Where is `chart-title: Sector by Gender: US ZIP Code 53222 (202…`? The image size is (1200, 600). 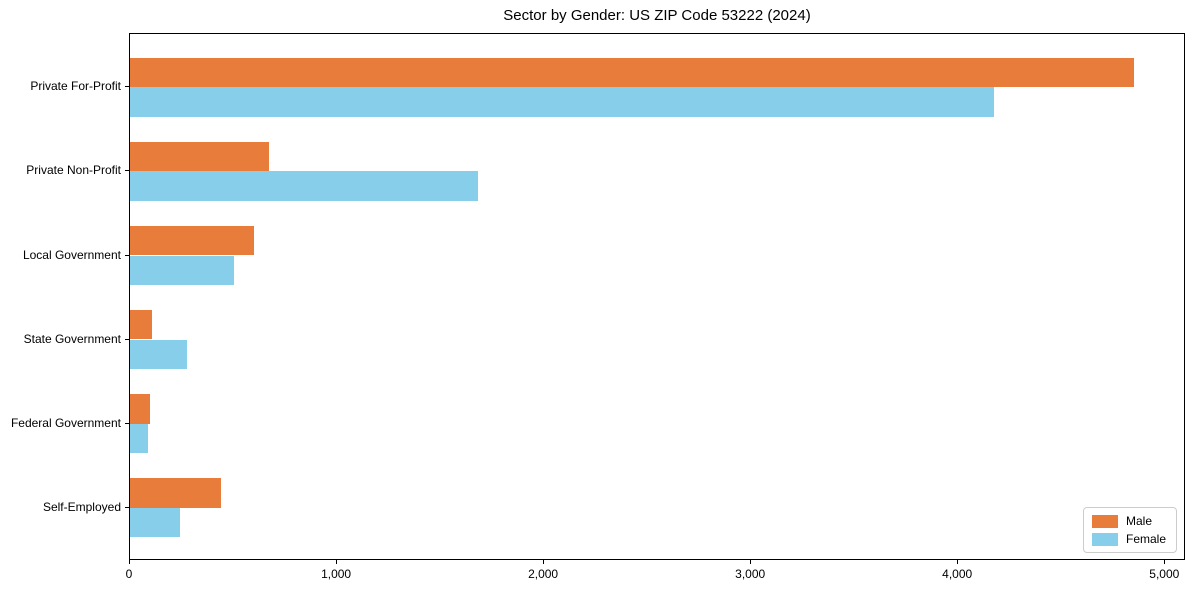 chart-title: Sector by Gender: US ZIP Code 53222 (202… is located at coordinates (657, 15).